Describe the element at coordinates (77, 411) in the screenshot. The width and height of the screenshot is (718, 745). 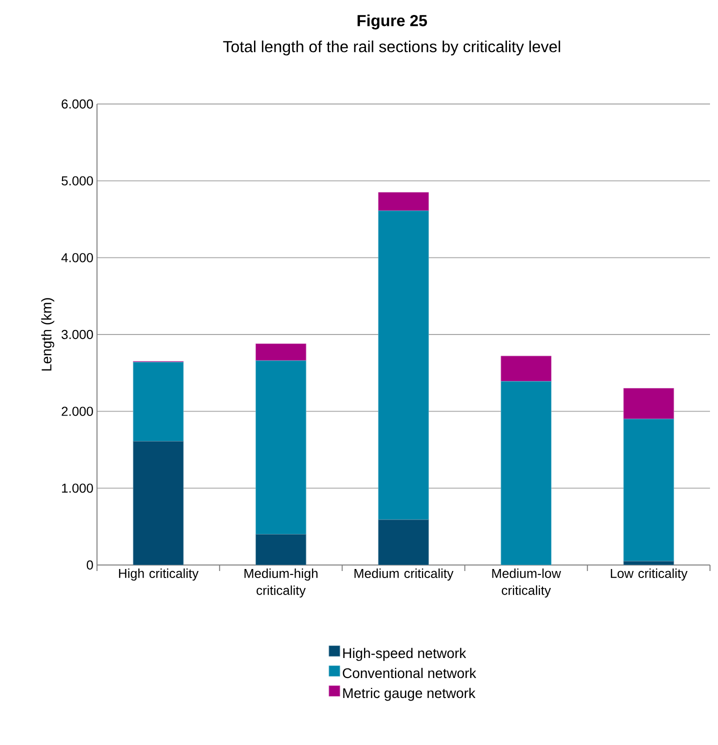
I see `y-tick-label: 2.000` at that location.